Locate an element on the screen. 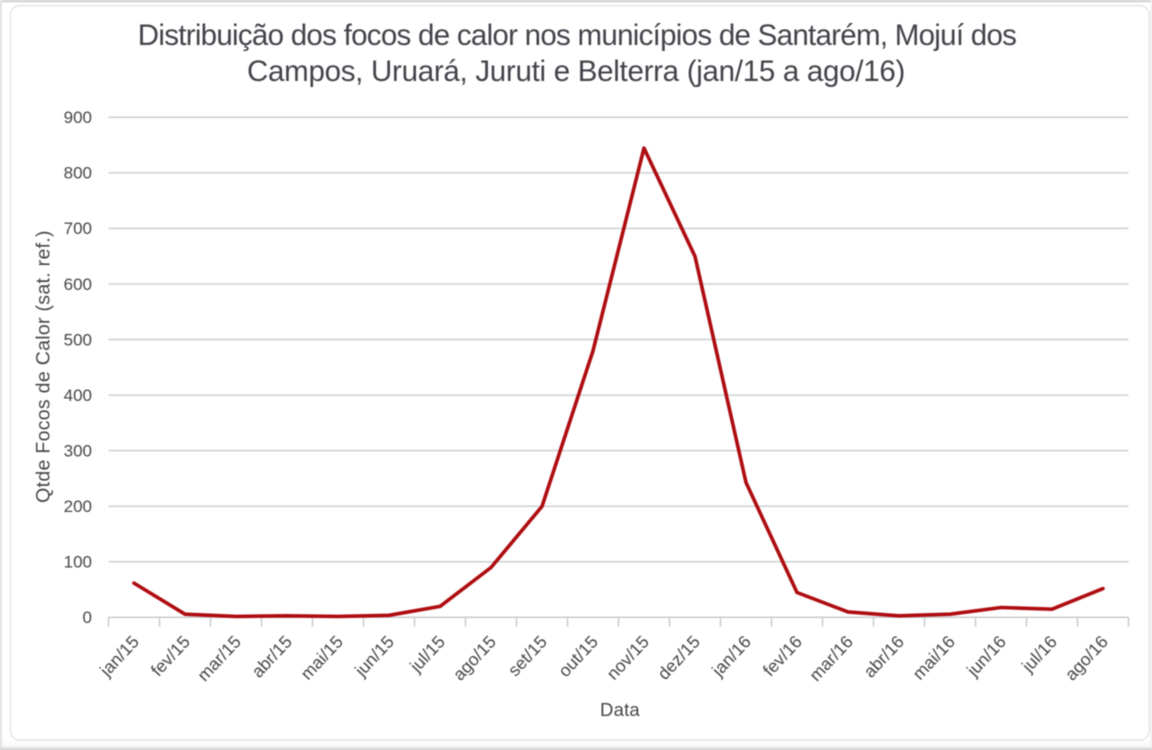 This screenshot has height=750, width=1152. svg-text: 400 is located at coordinates (78, 395).